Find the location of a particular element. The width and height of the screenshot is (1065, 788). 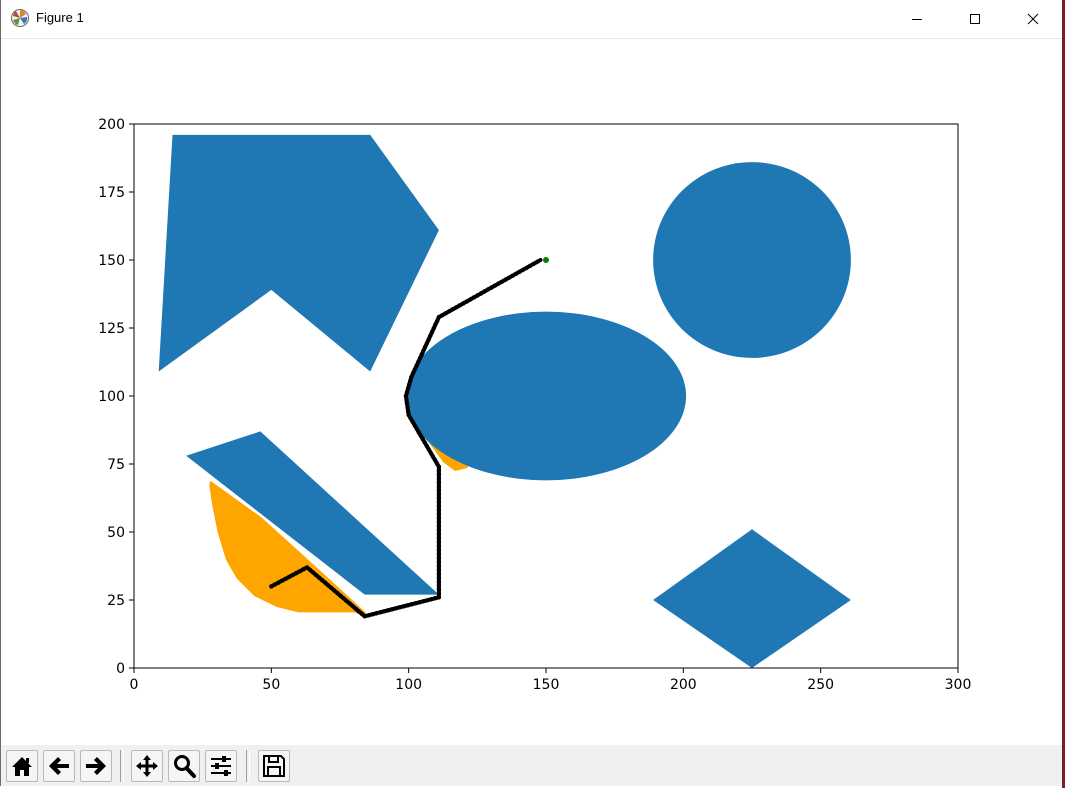

y-tick-label: 100 is located at coordinates (111, 397).